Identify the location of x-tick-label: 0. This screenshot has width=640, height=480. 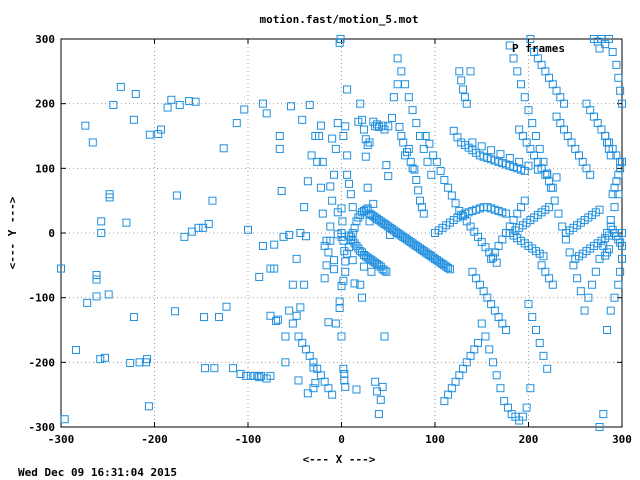
(341, 439).